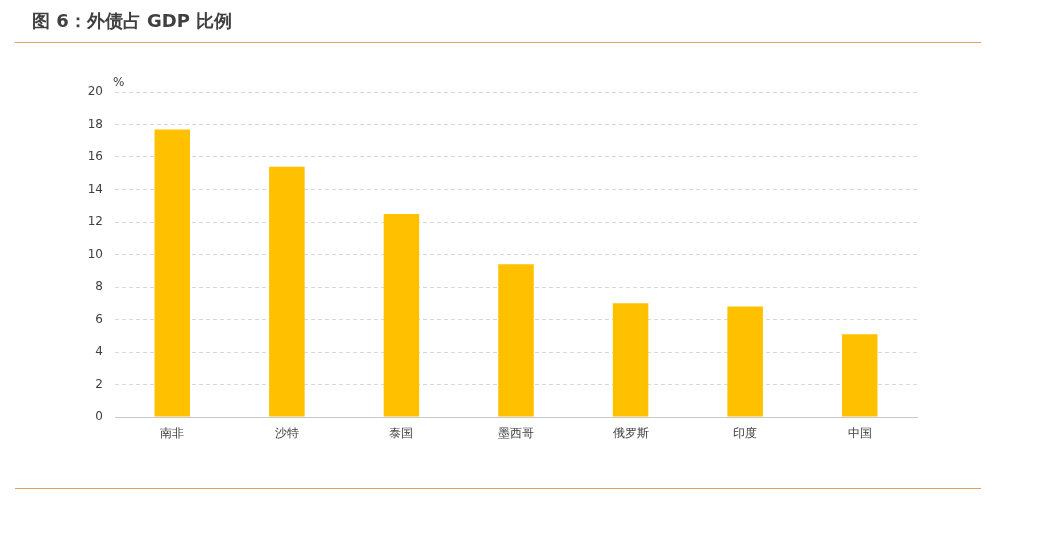 Image resolution: width=1050 pixels, height=533 pixels. Describe the element at coordinates (132, 21) in the screenshot. I see `chart-title: 图 6：外债占 GDP 比例` at that location.